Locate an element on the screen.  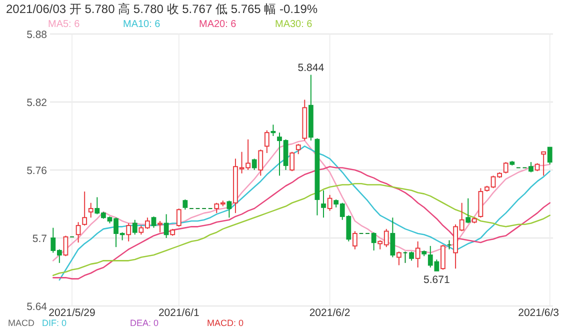
annotation: 5.671 is located at coordinates (437, 280).